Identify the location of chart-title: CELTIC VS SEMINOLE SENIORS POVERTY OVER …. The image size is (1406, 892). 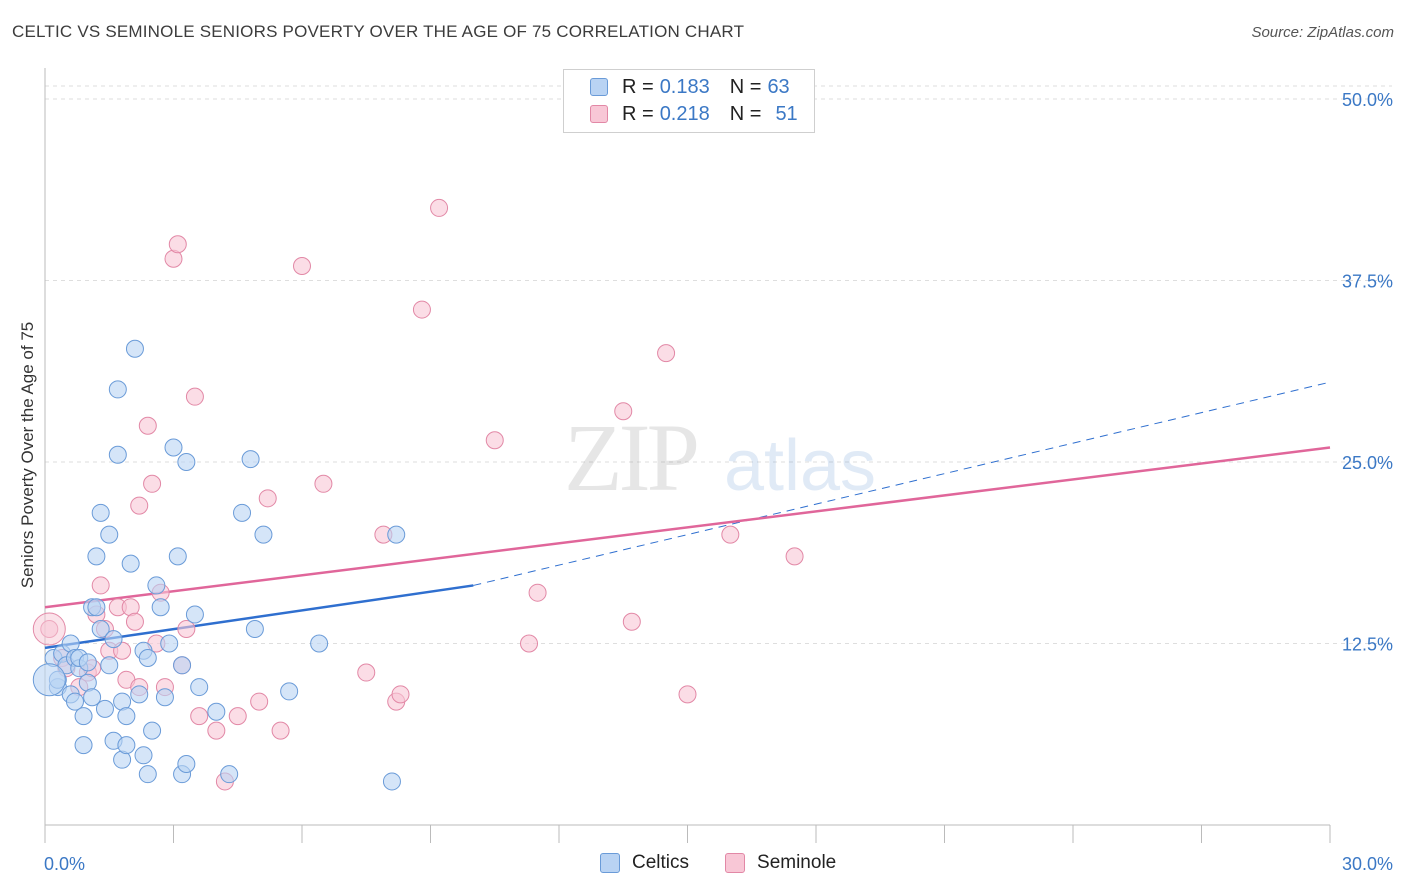
(378, 31).